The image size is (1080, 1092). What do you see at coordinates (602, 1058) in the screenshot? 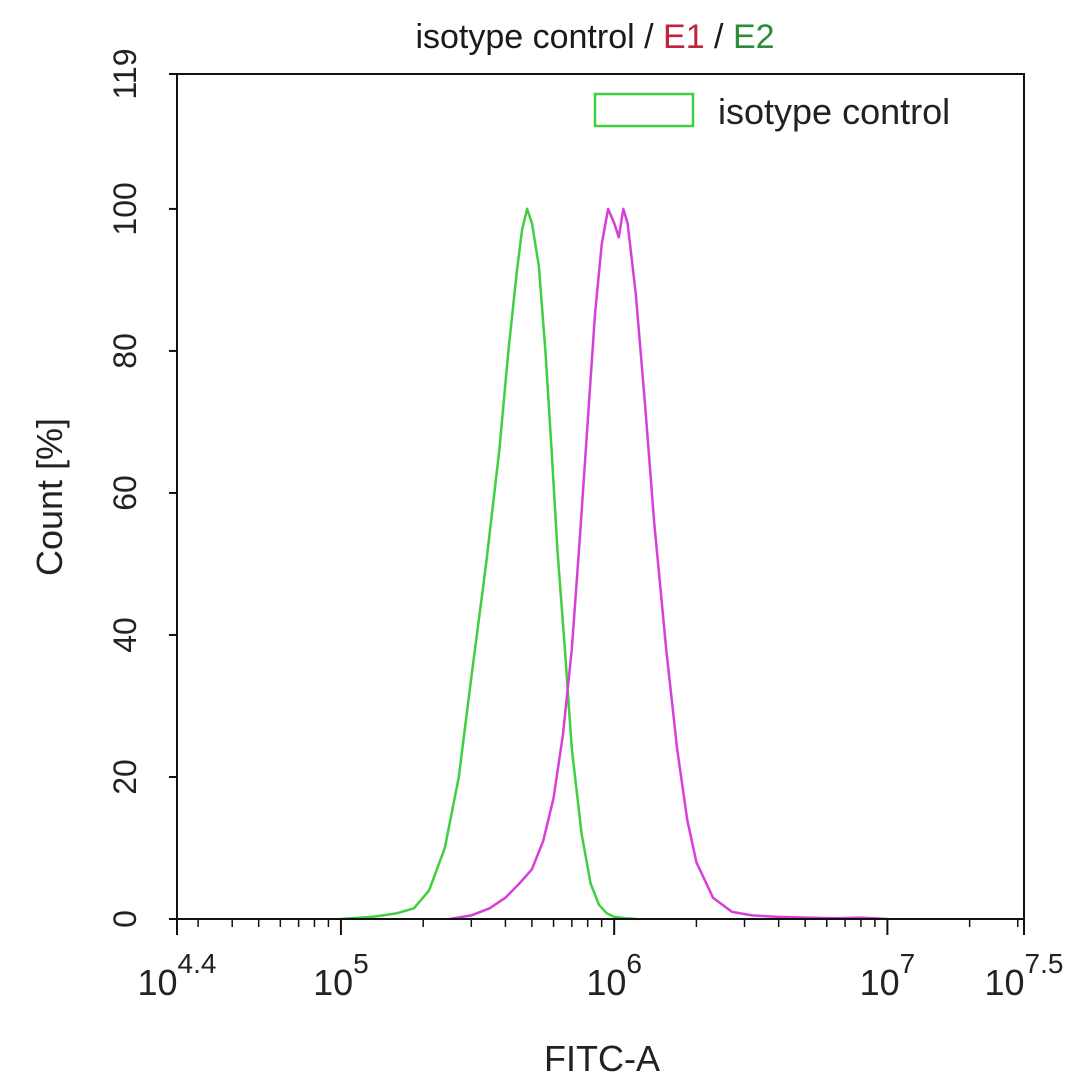
I see `x-axis-label: FITC-A` at bounding box center [602, 1058].